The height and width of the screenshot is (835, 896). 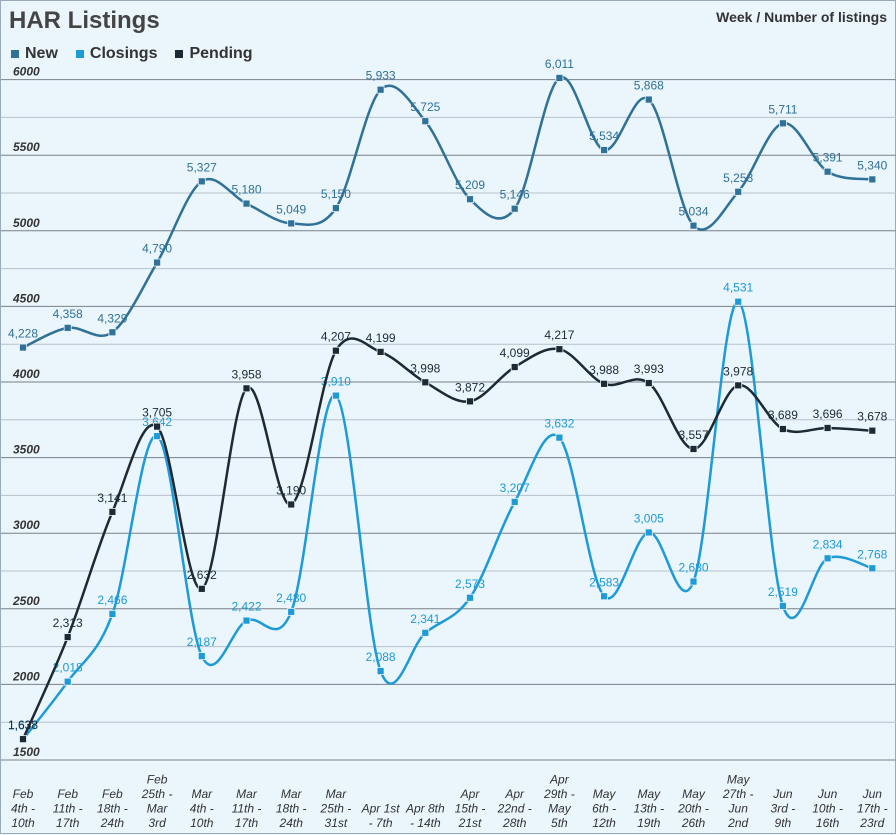 I want to click on data-label-pending: 4,099, so click(x=515, y=353).